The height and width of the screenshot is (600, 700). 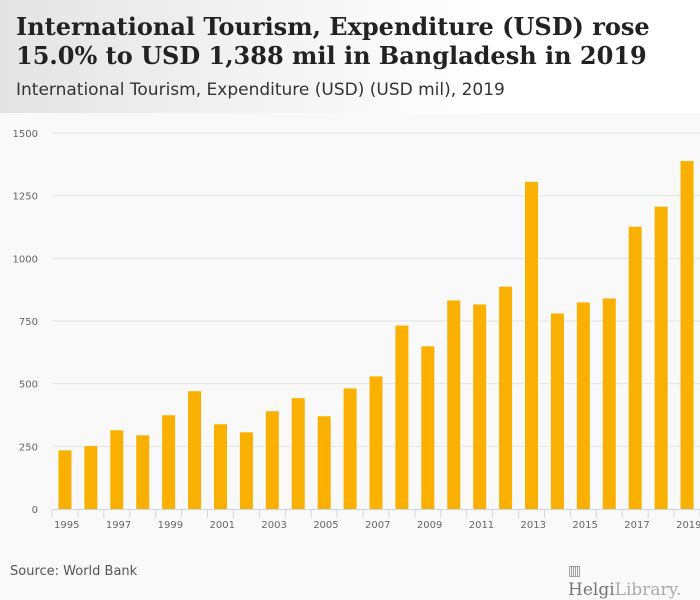 I want to click on x-tick-label: 2003, so click(x=273, y=525).